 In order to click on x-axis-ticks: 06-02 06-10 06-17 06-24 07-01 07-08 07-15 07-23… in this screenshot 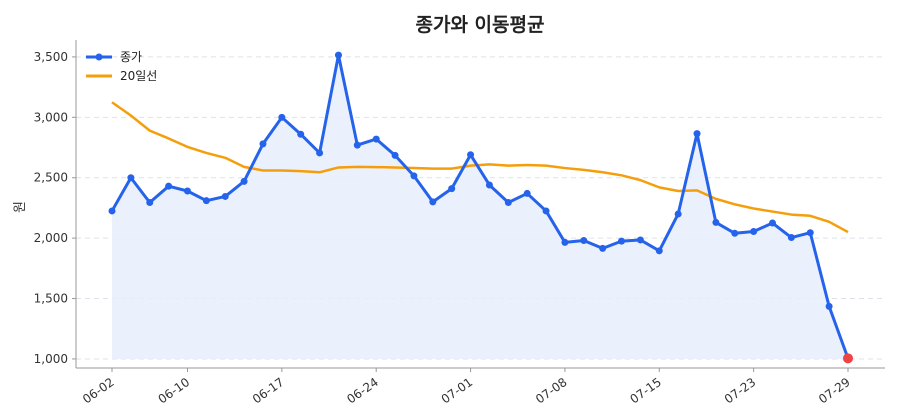, I will do `click(466, 387)`.